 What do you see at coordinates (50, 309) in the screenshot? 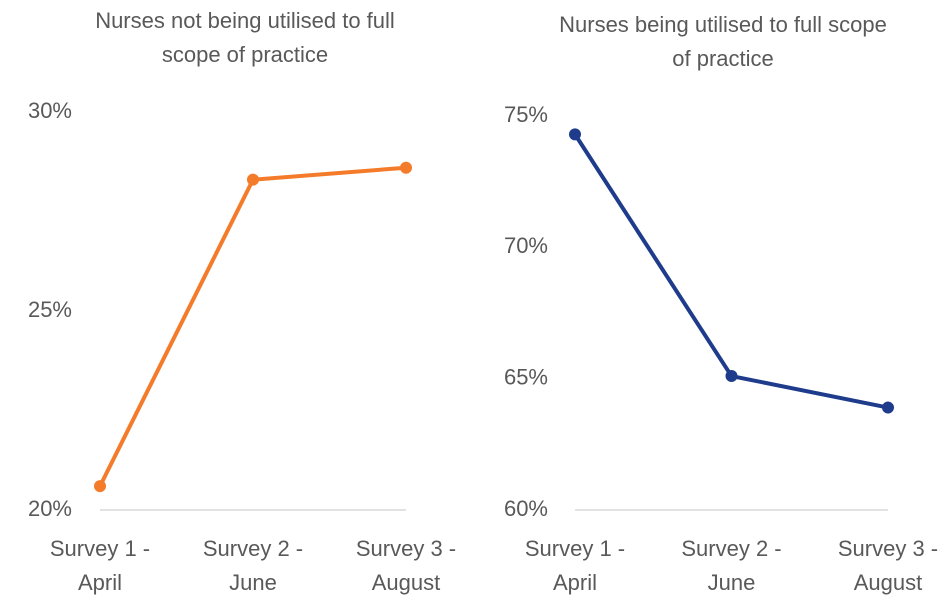
I see `y-tick-label: 25%` at bounding box center [50, 309].